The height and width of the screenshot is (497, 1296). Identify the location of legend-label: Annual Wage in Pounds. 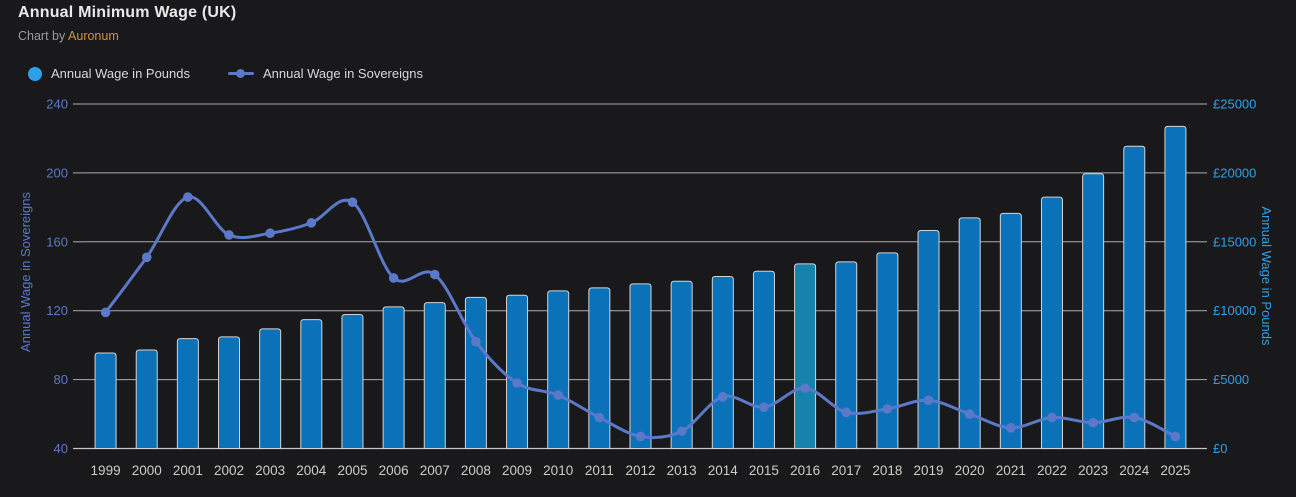
(121, 73).